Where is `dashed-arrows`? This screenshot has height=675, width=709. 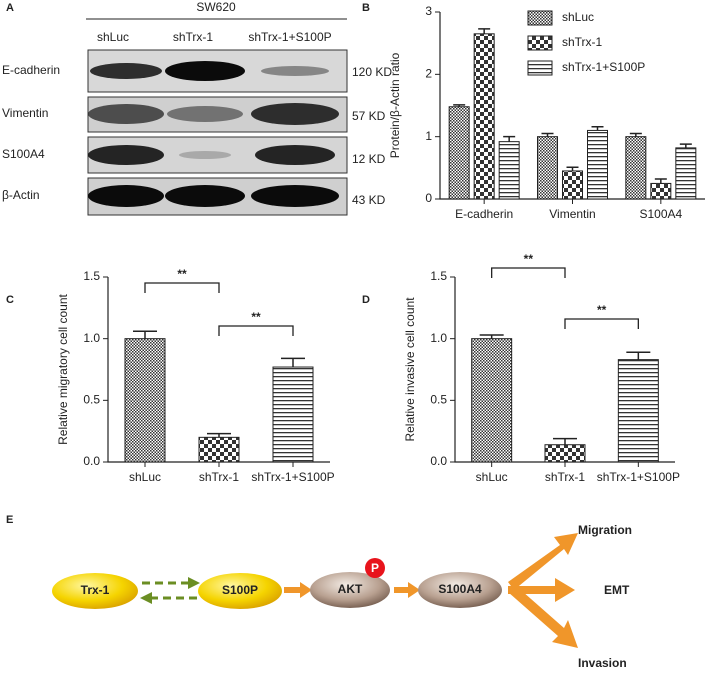 dashed-arrows is located at coordinates (170, 590).